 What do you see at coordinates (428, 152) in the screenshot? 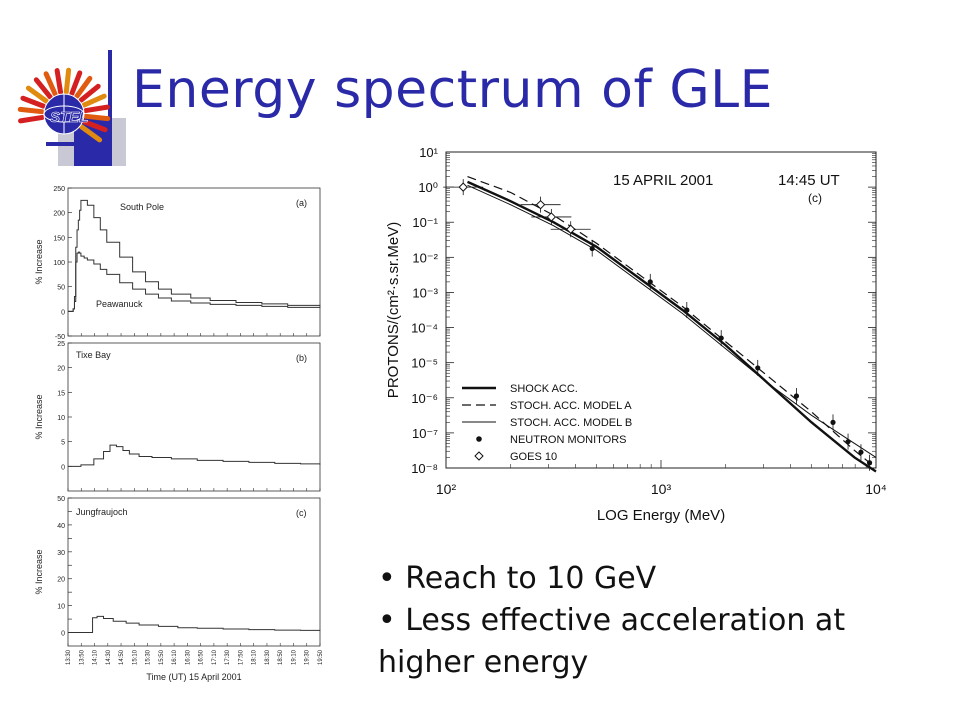
I see `y-tick-label: 10¹` at bounding box center [428, 152].